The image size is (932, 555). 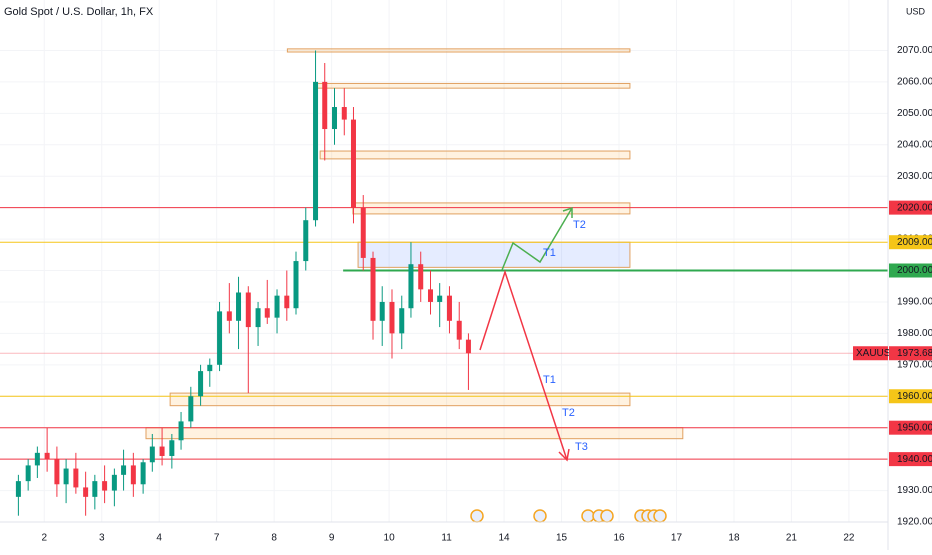 What do you see at coordinates (217, 538) in the screenshot?
I see `x-tick-label: 7` at bounding box center [217, 538].